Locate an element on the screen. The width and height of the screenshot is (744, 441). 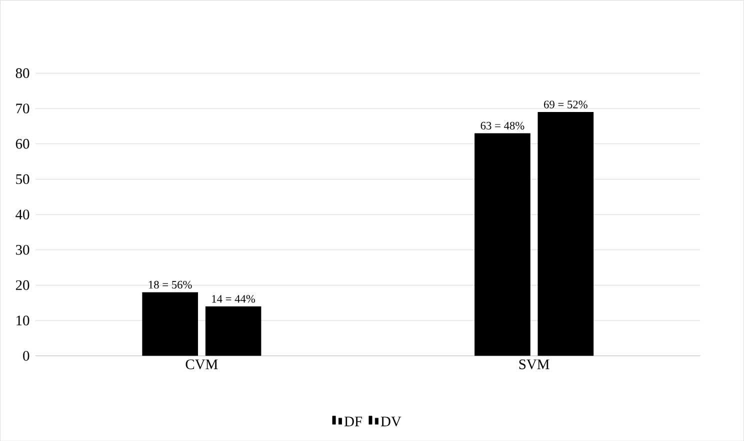
y-tick-label: 0 is located at coordinates (26, 355).